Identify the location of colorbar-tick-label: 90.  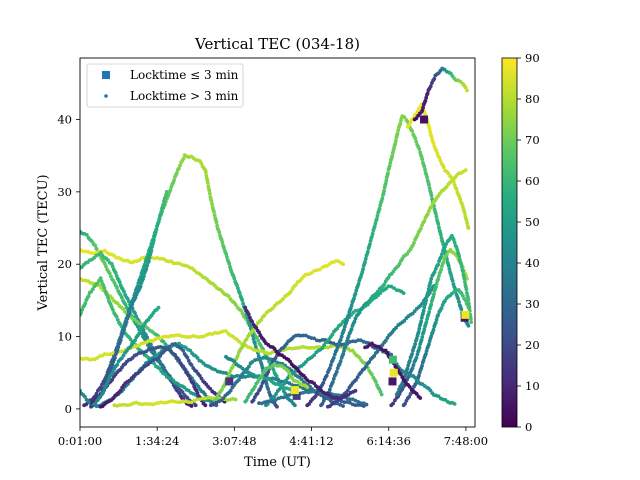
(532, 58).